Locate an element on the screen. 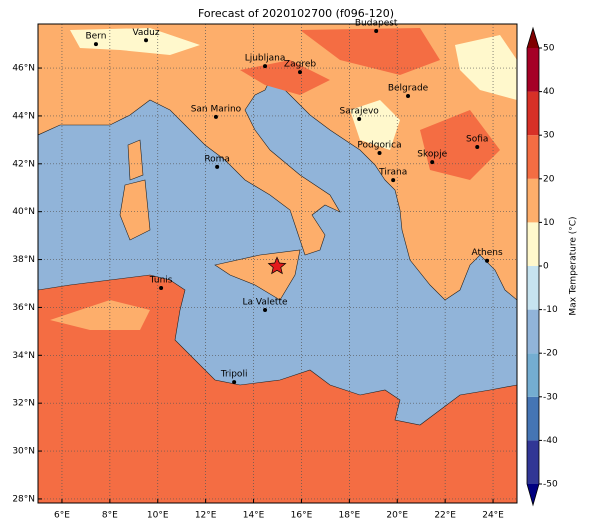 The width and height of the screenshot is (592, 529). colorbar-tick-label: 0 is located at coordinates (546, 267).